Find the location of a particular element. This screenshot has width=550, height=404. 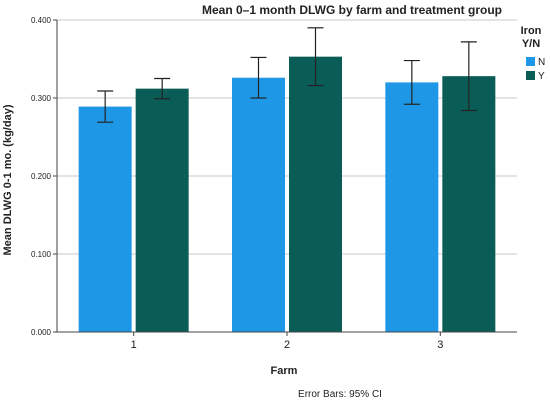

y-tick-label: 0.300 is located at coordinates (41, 98).